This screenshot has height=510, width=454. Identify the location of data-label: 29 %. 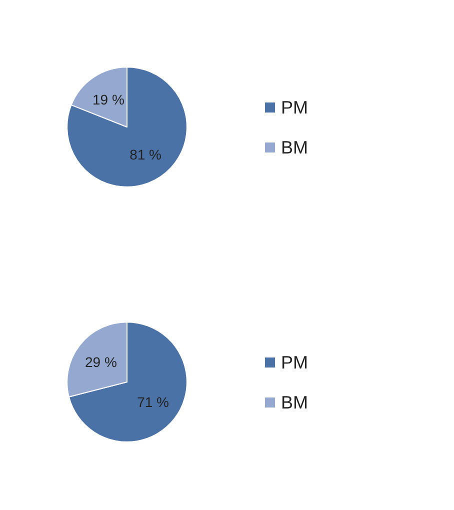
(100, 362).